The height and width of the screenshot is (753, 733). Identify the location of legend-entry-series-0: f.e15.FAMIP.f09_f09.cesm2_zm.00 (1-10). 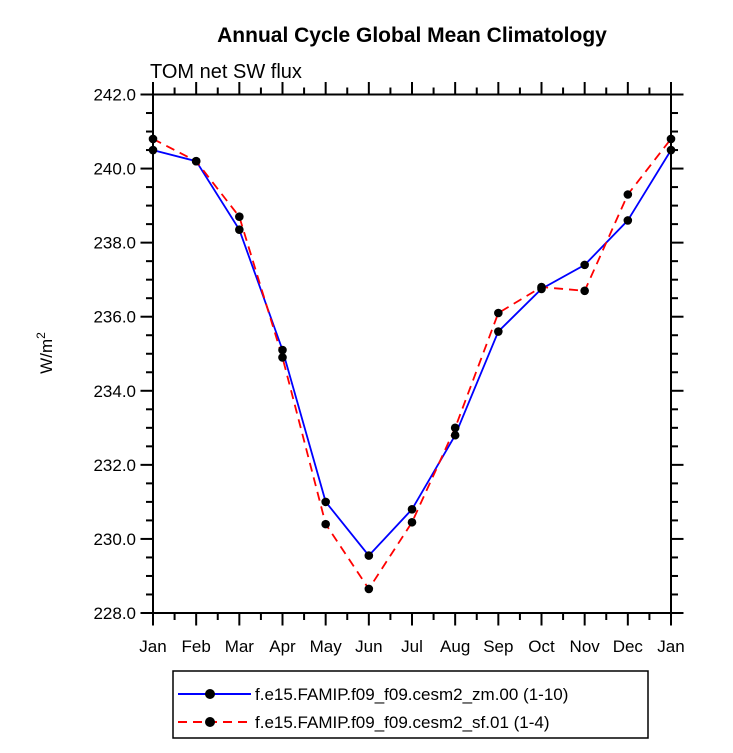
(373, 694).